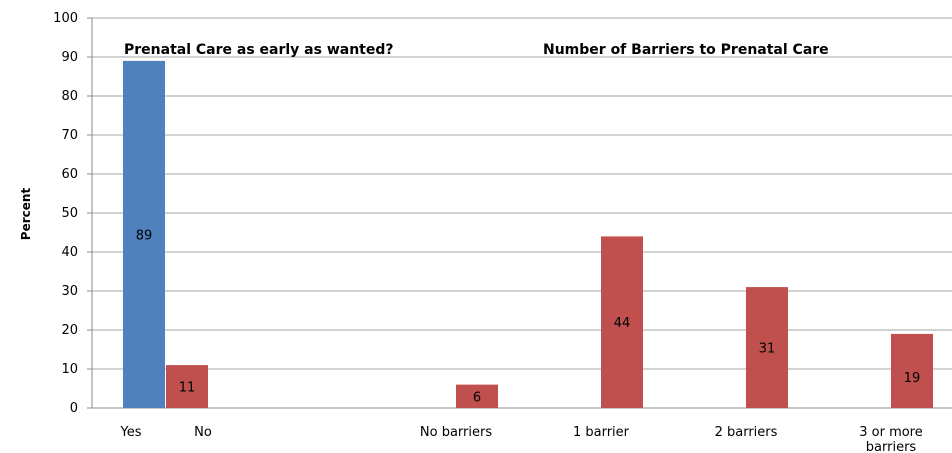 The image size is (952, 453). I want to click on panel-title-early-care: Prenatal Care as early as wanted?, so click(259, 50).